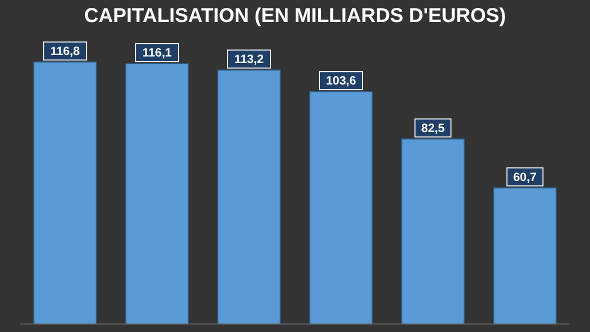 The image size is (590, 332). Describe the element at coordinates (295, 16) in the screenshot. I see `chart-title: CAPITALISATION (EN MILLIARDS D'EUROS)` at that location.